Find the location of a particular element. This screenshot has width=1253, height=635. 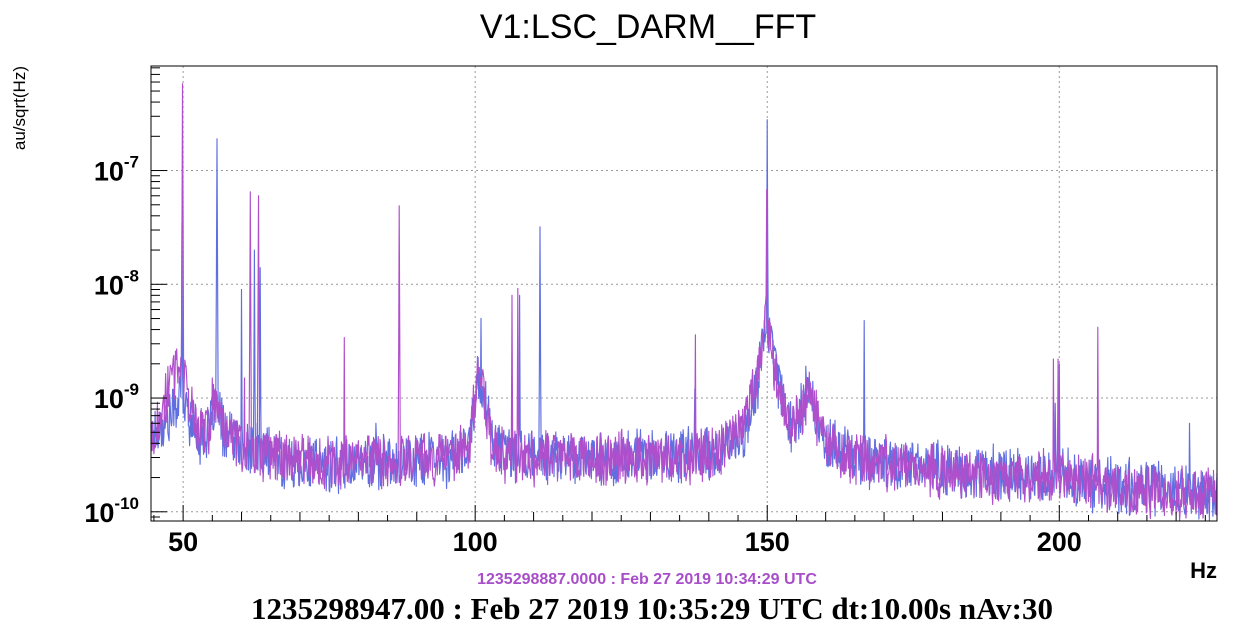

x-tick-label: 50 is located at coordinates (183, 542).